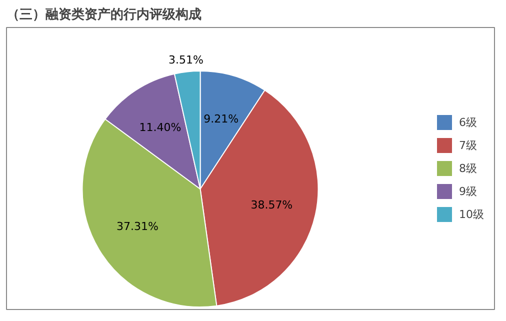 This screenshot has width=506, height=321. I want to click on data-label: 37.31%, so click(137, 226).